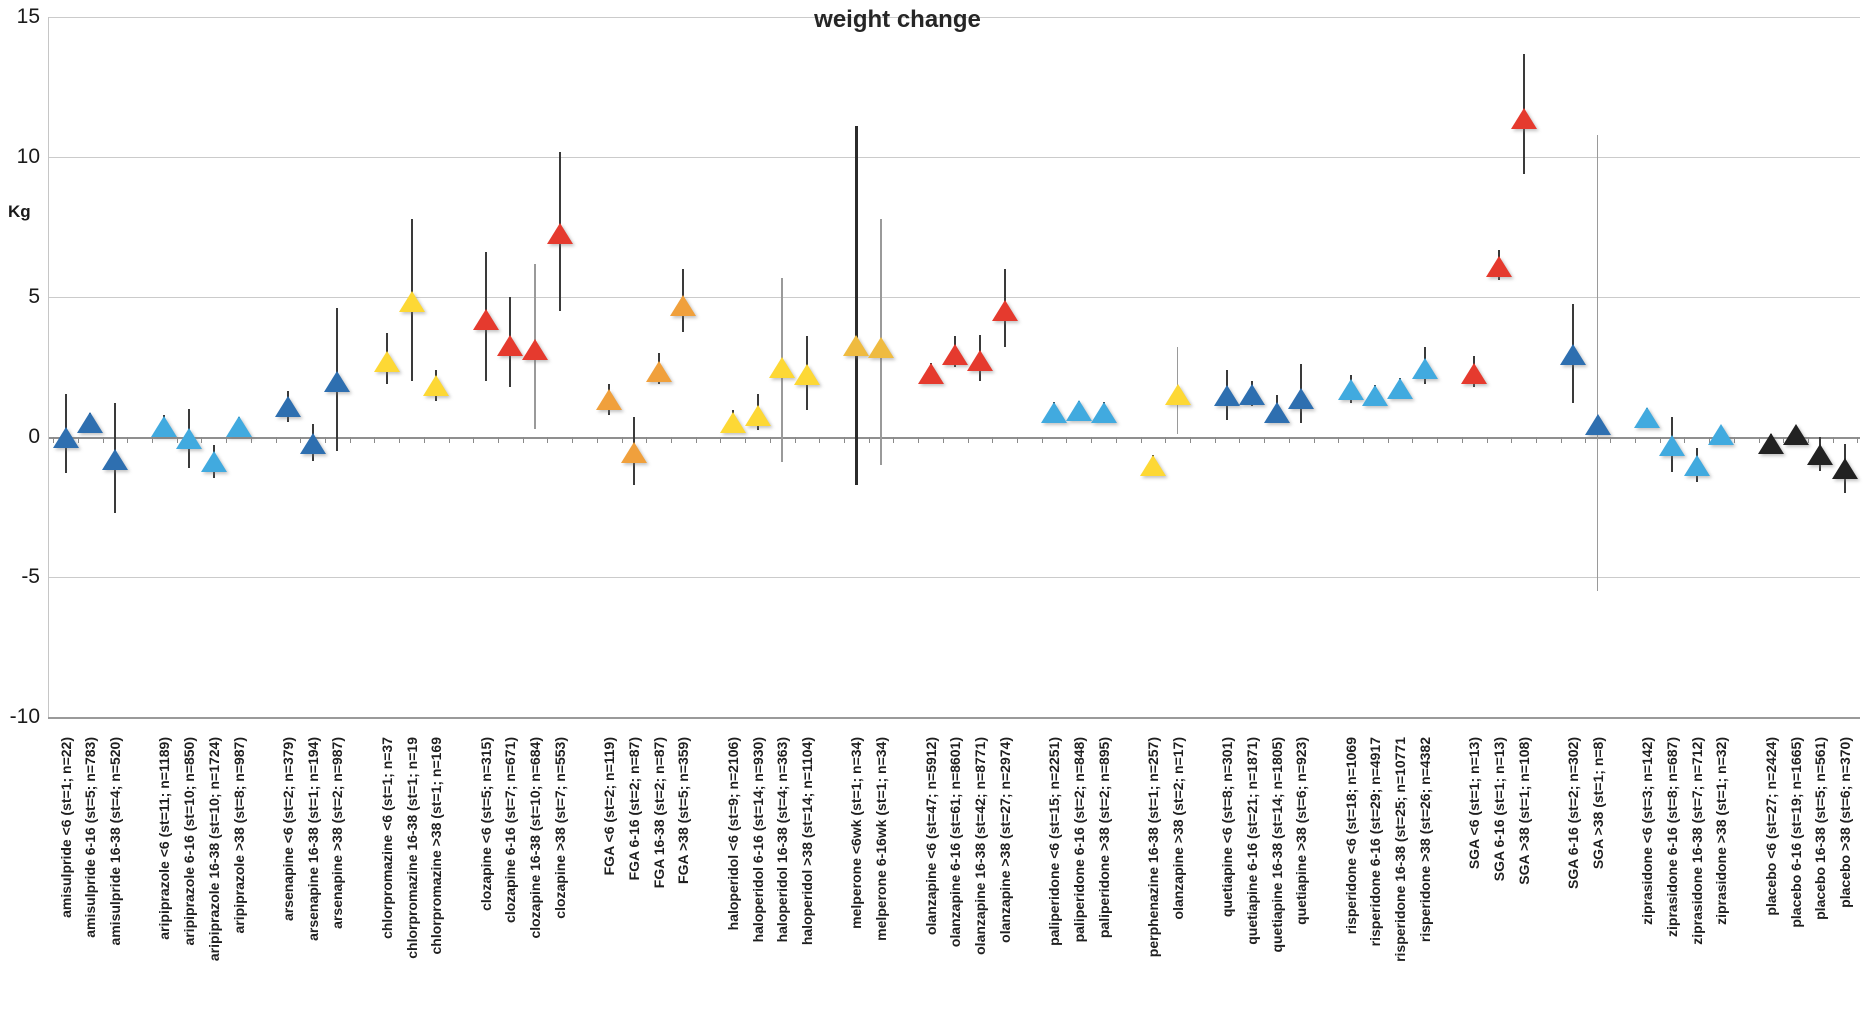  Describe the element at coordinates (238, 835) in the screenshot. I see `x-axis-label: aripiprazole >38 (st=8; n=987)` at that location.